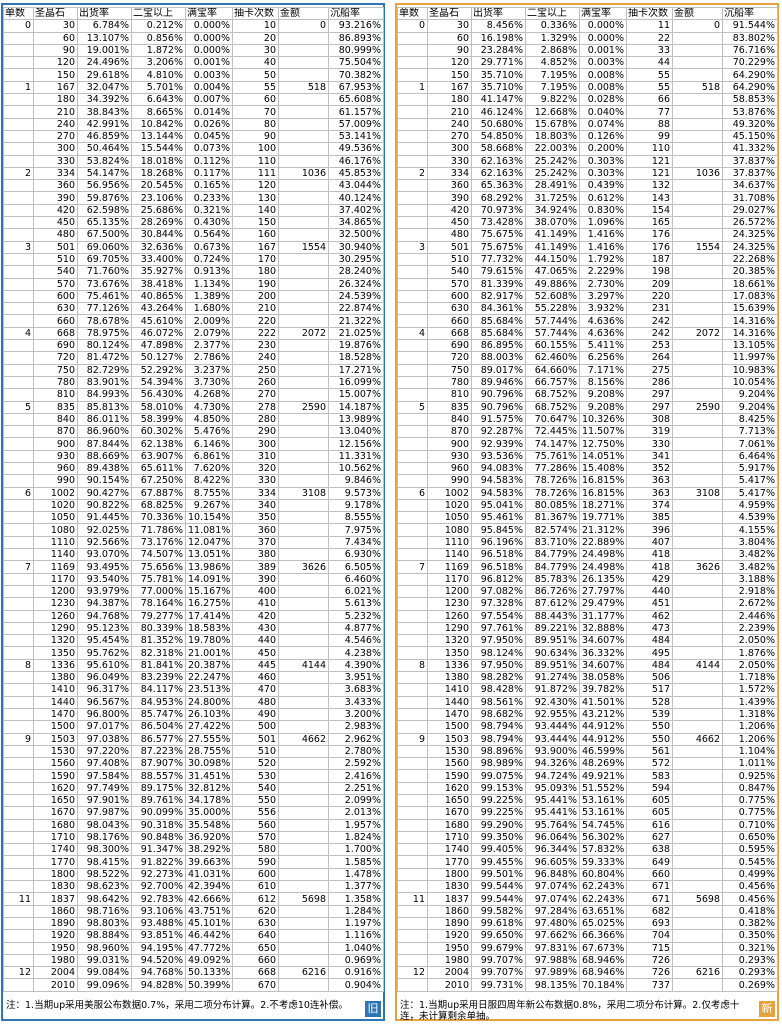  What do you see at coordinates (359, 247) in the screenshot?
I see `cell-text: 30.940%` at bounding box center [359, 247].